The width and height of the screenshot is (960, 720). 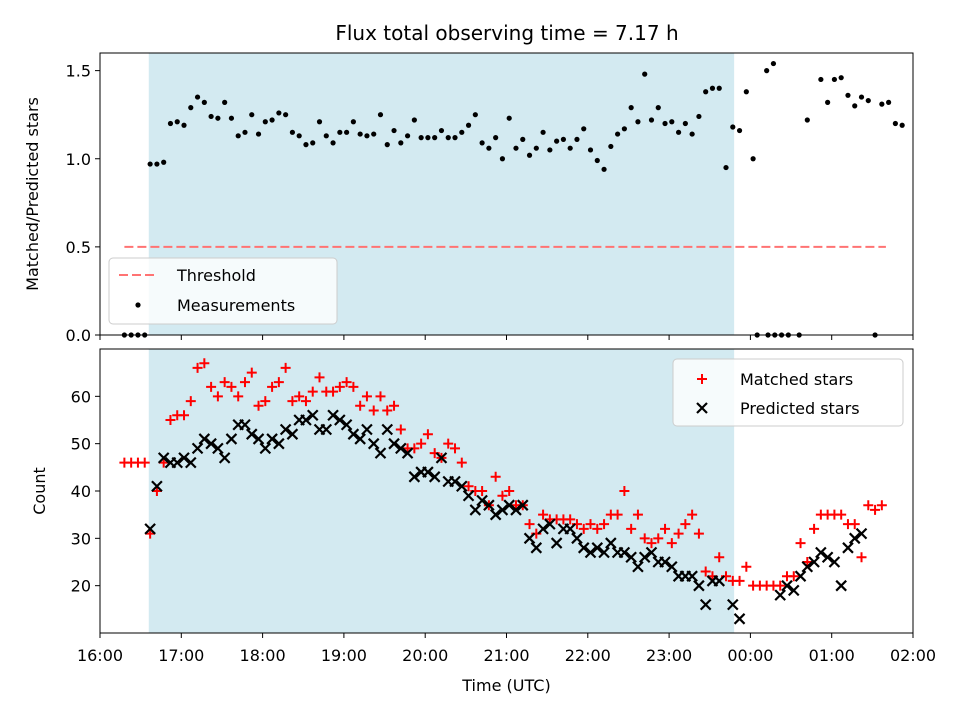 I want to click on legend-matched-swatch, so click(x=702, y=379).